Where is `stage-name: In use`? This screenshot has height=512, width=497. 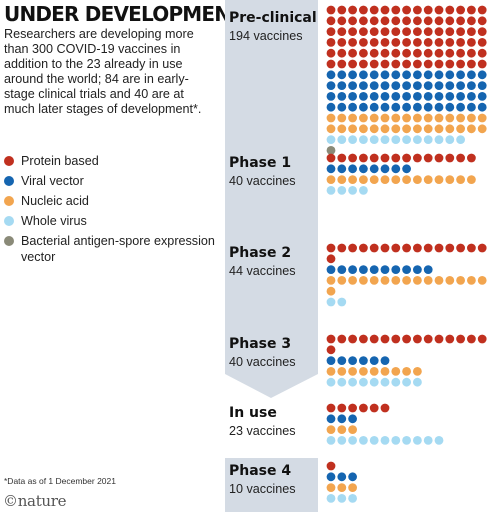
stage-name: In use is located at coordinates (253, 413).